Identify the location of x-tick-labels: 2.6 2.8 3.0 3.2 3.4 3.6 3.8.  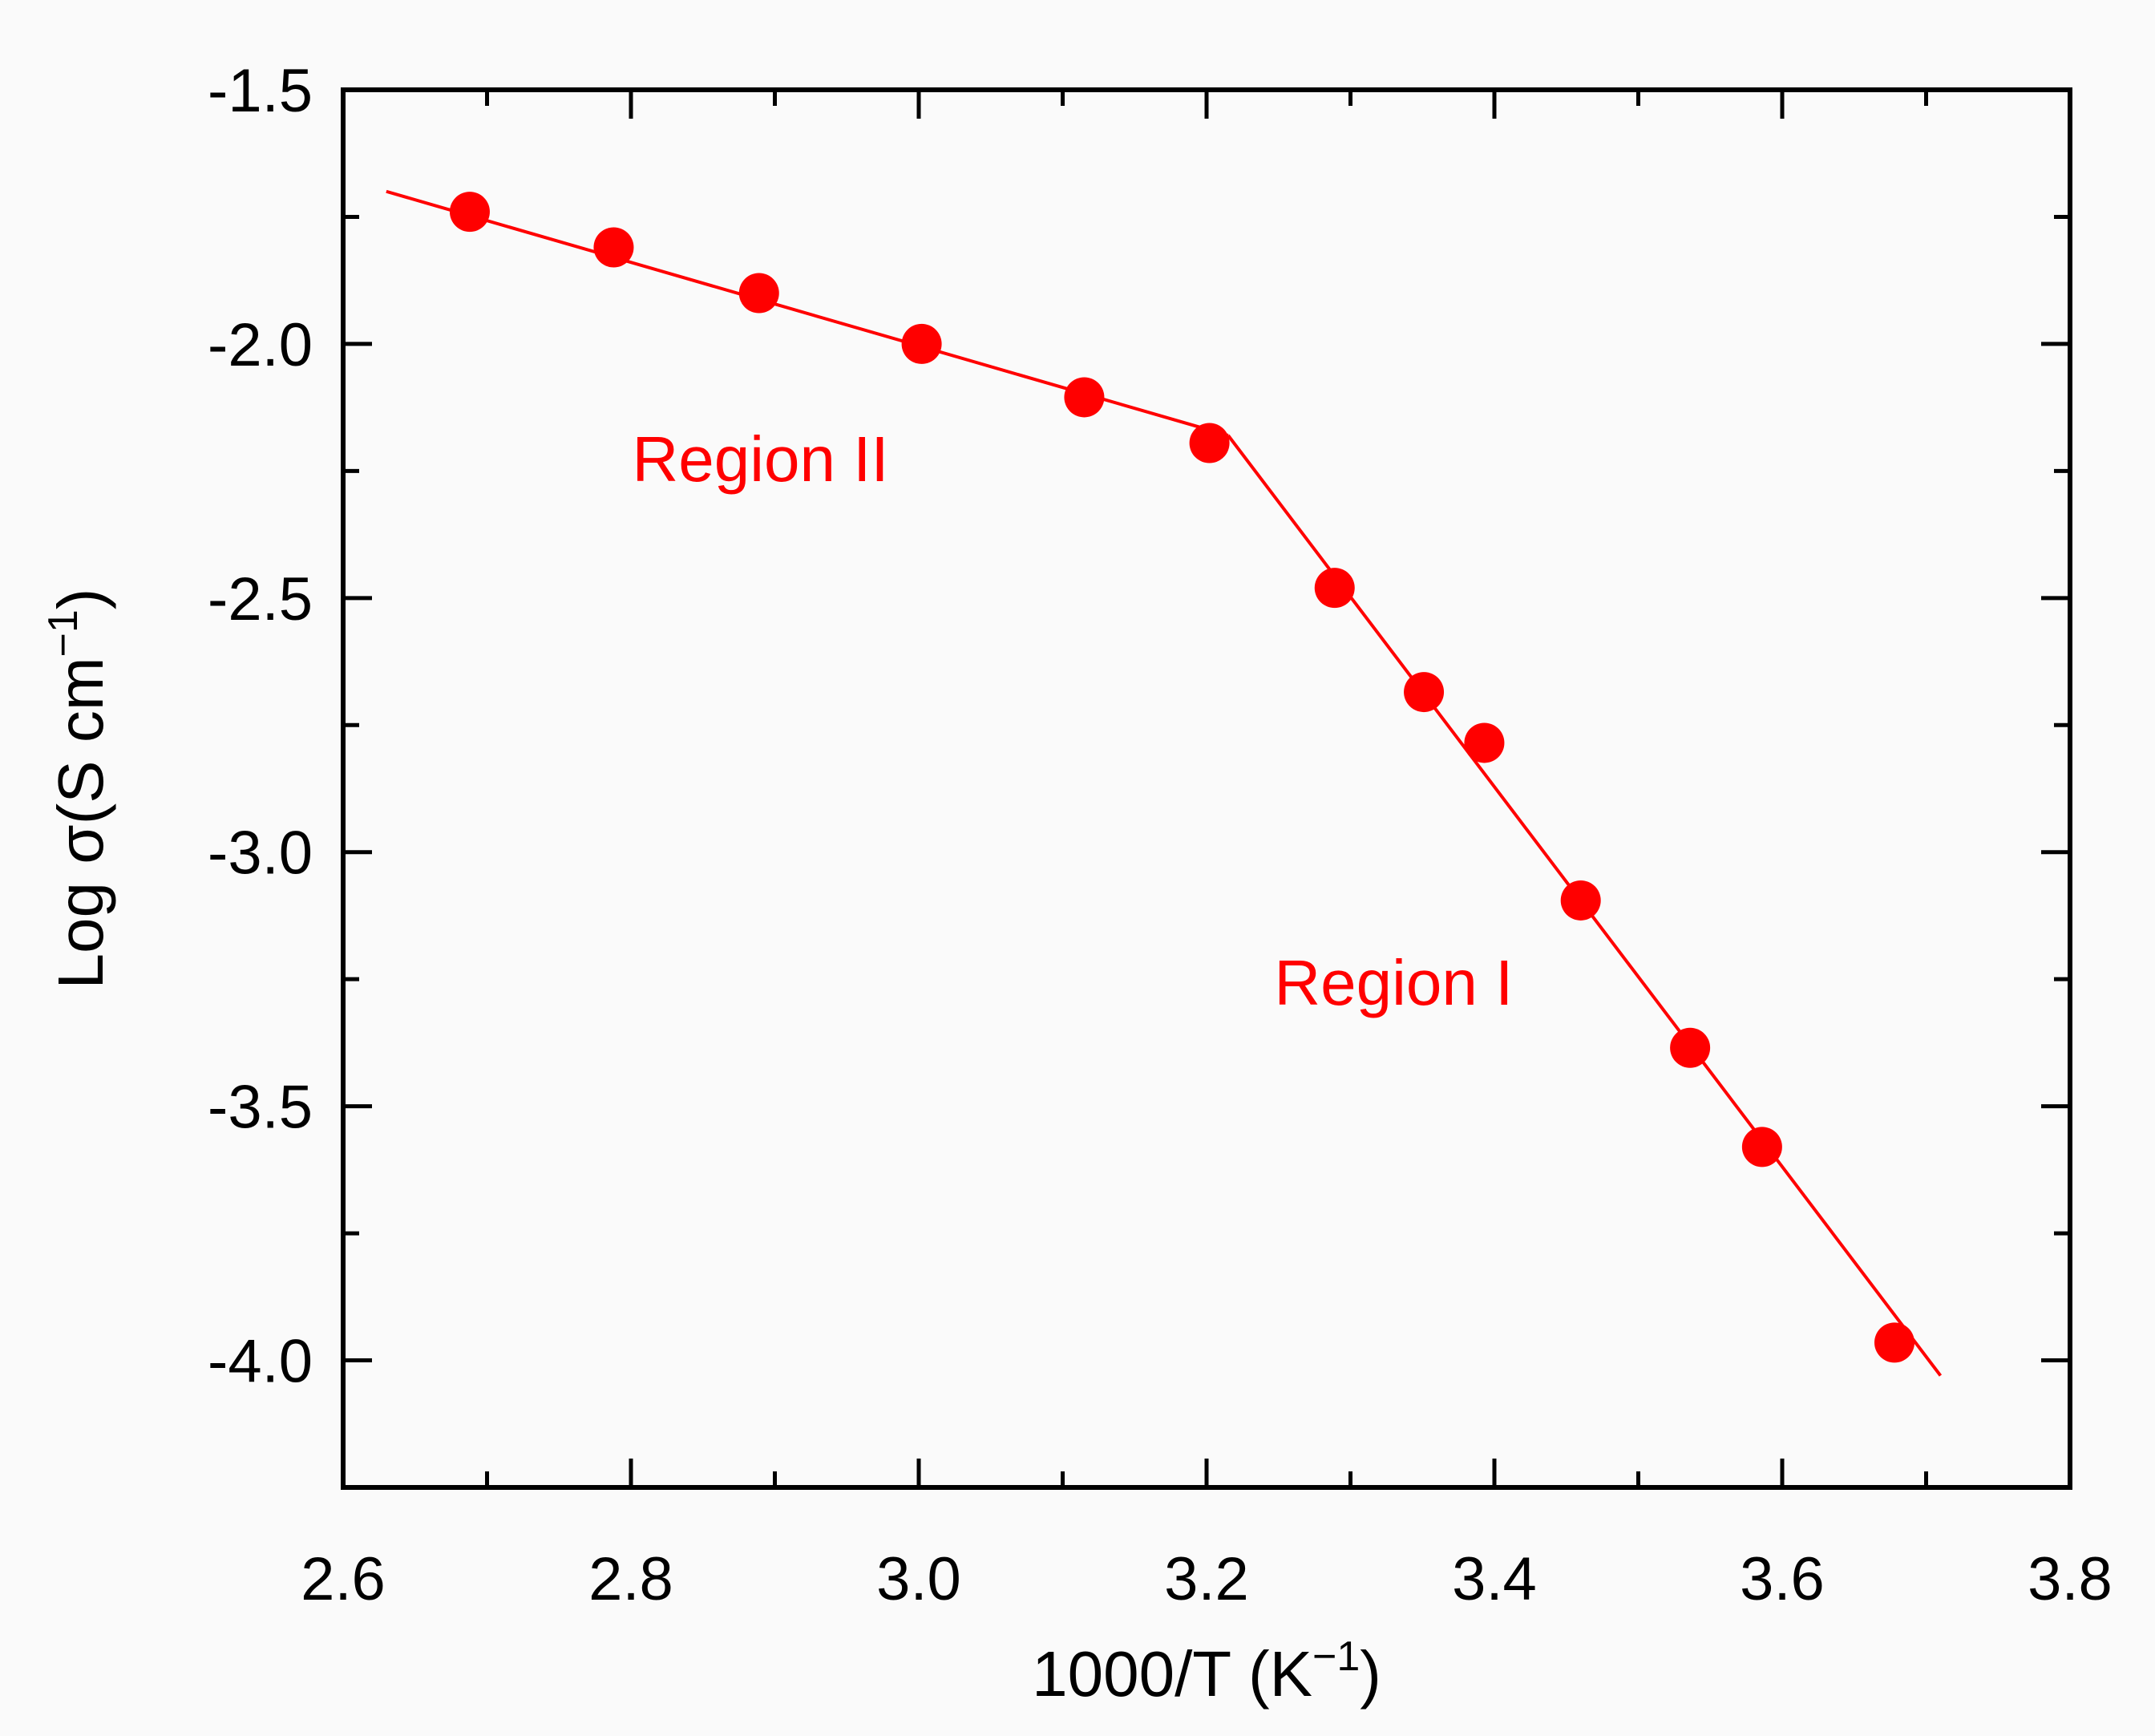
(1207, 1579).